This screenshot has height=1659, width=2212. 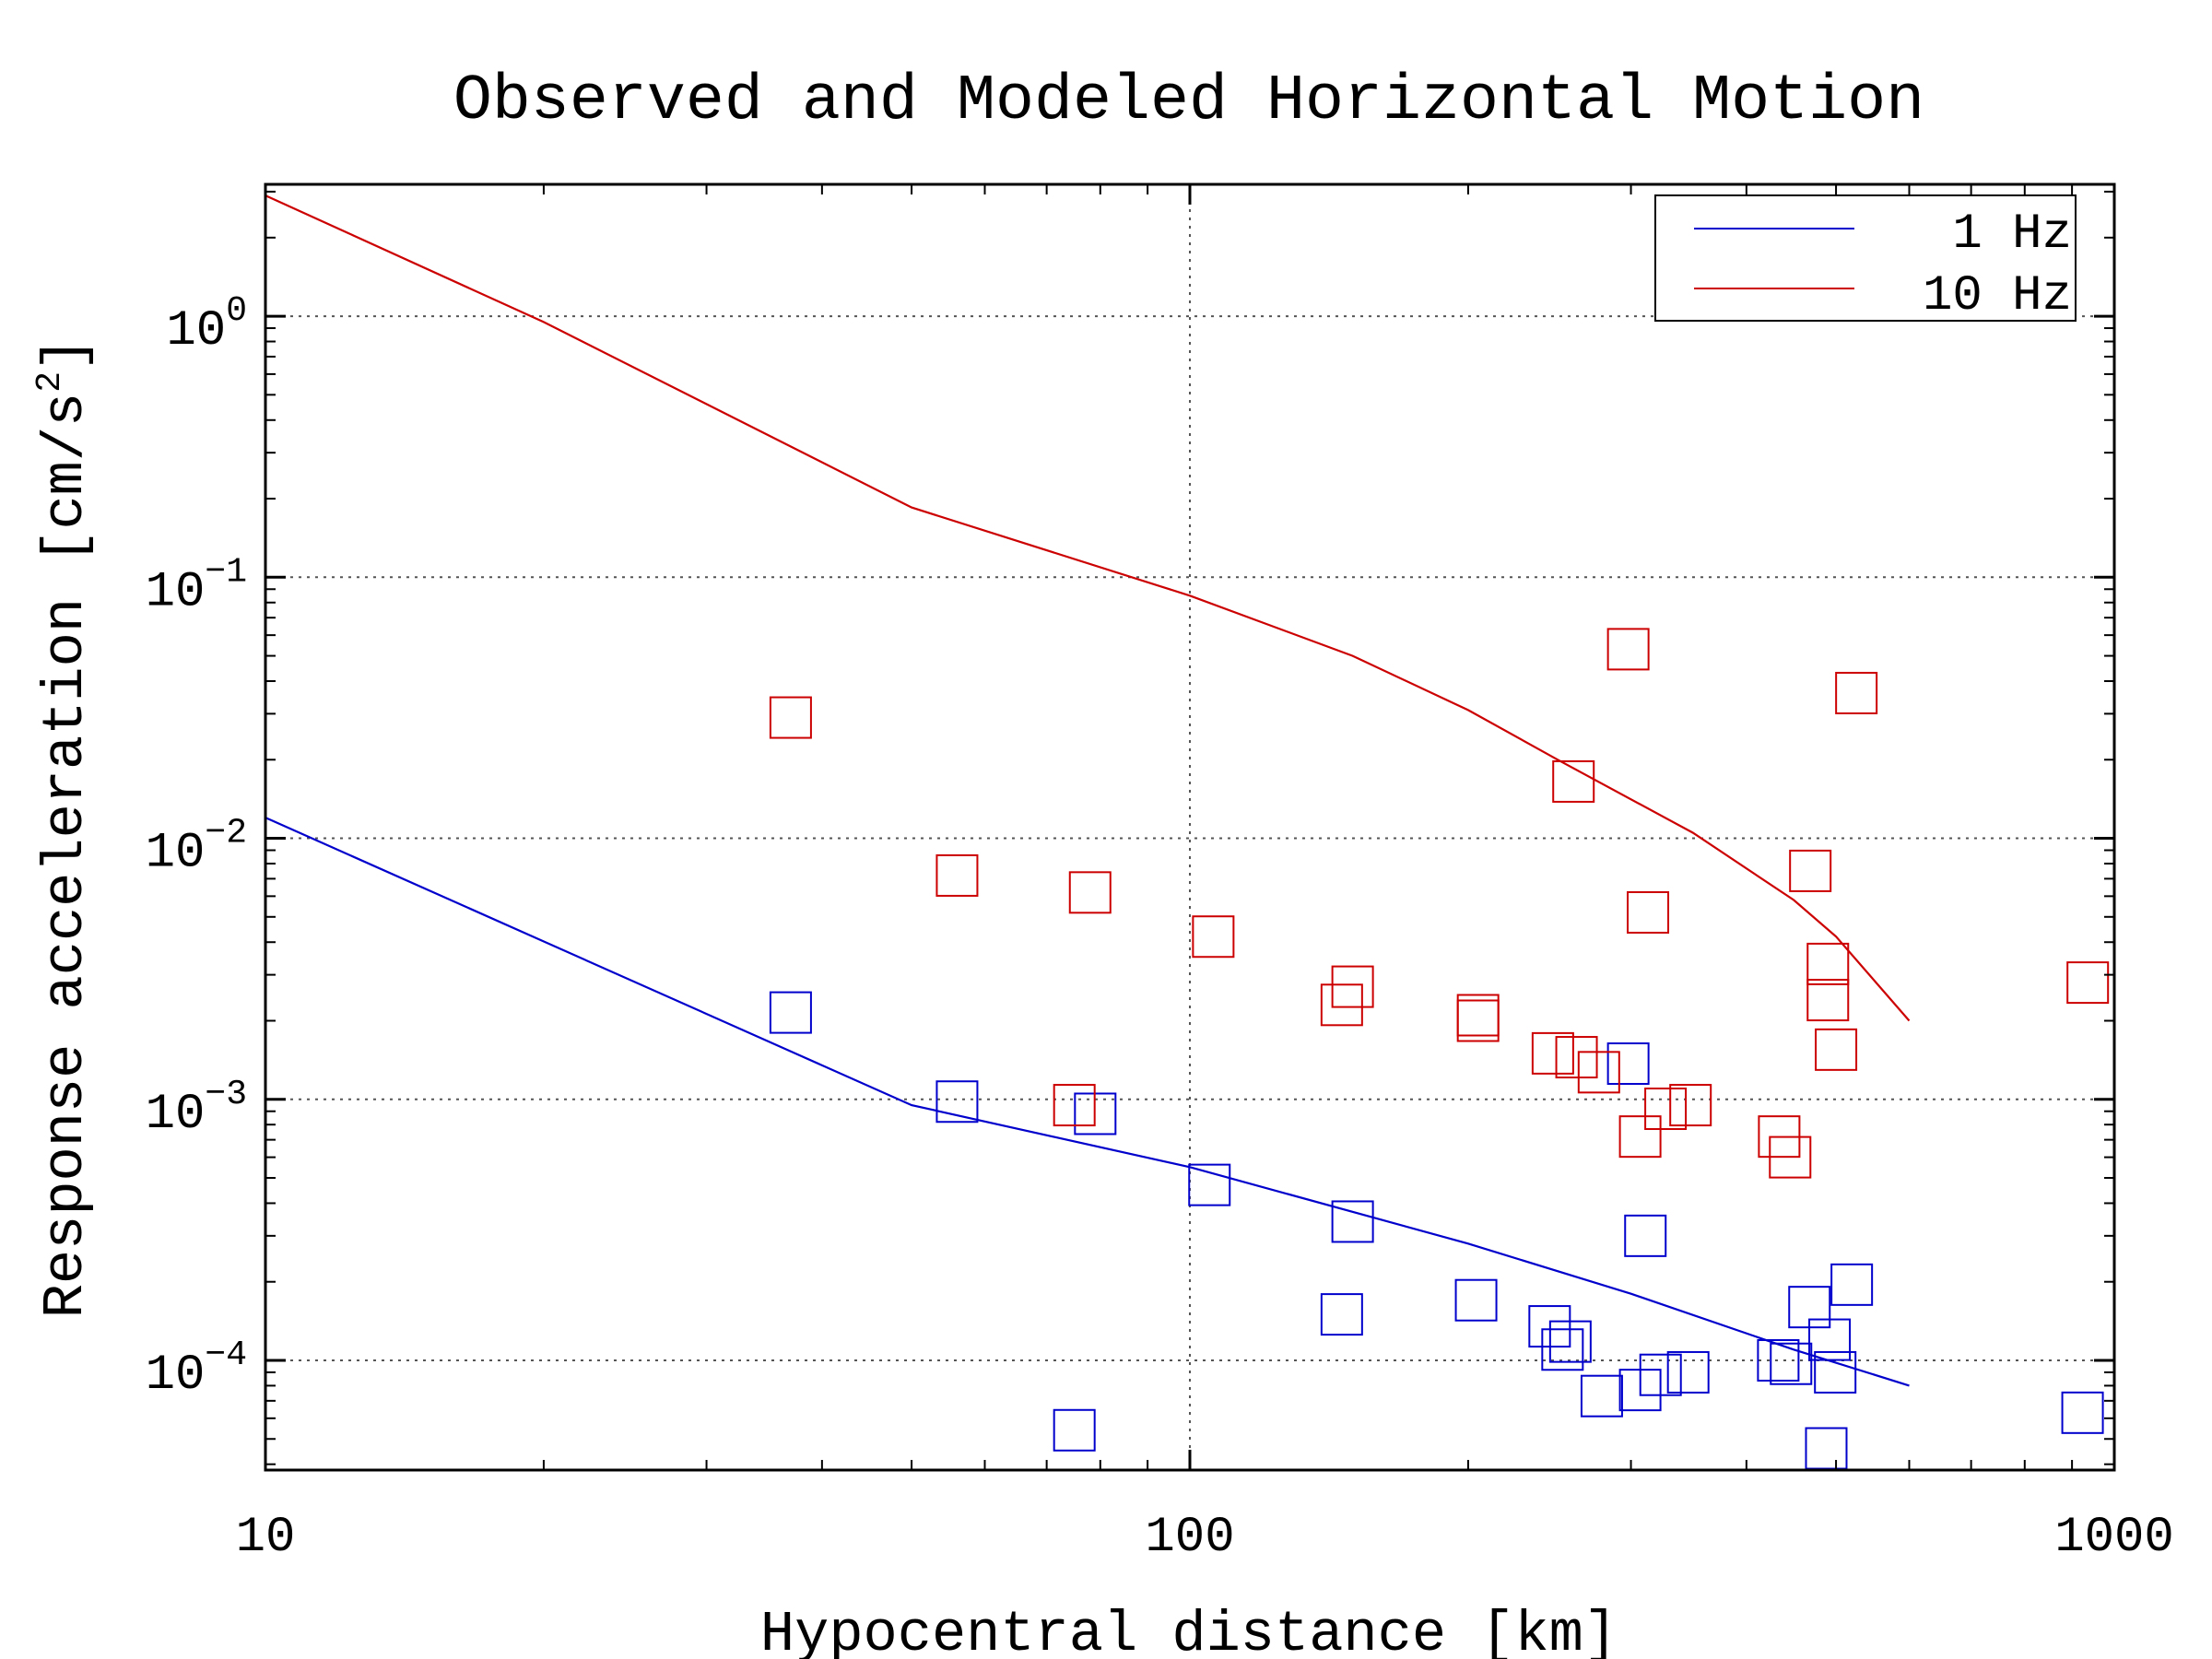 I want to click on y-tick-label-exp: −4, so click(x=226, y=1355).